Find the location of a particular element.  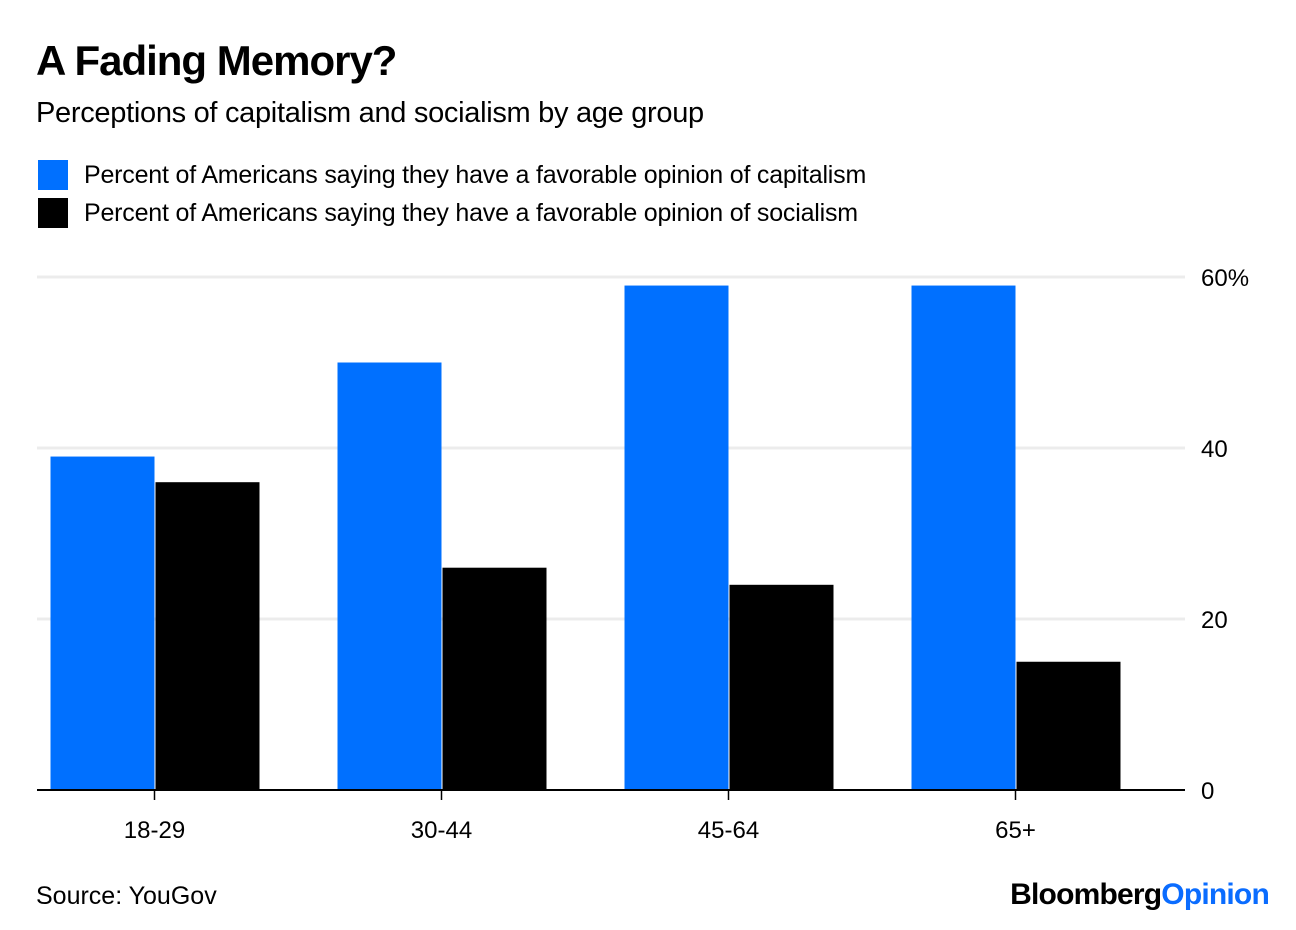

source-note: Source: YouGov is located at coordinates (126, 896).